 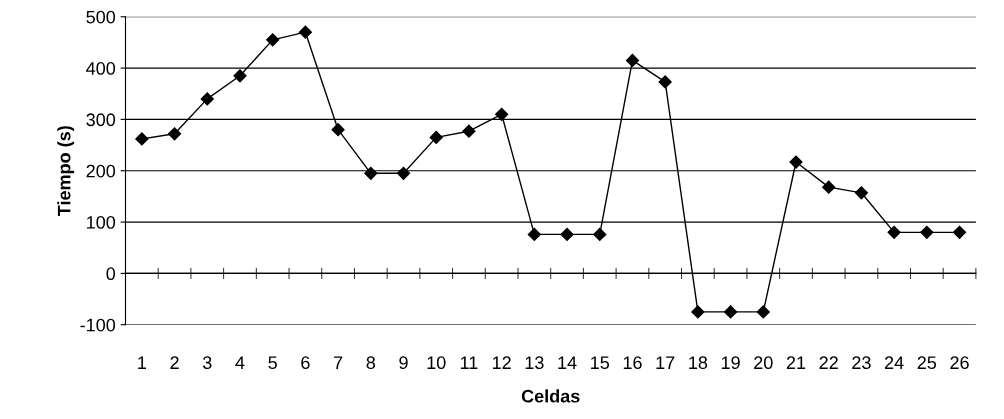 I want to click on y-tick-label: 500, so click(x=101, y=17).